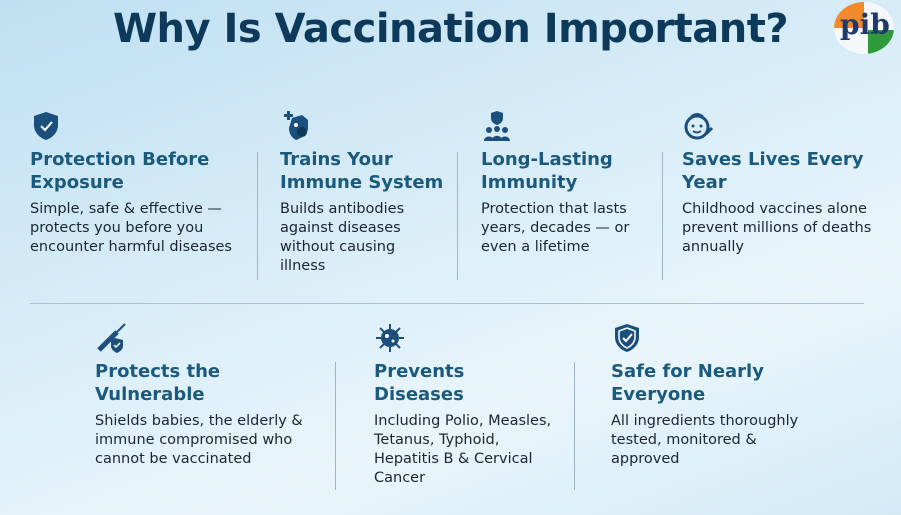 The width and height of the screenshot is (901, 515). I want to click on child-face-icon, so click(699, 126).